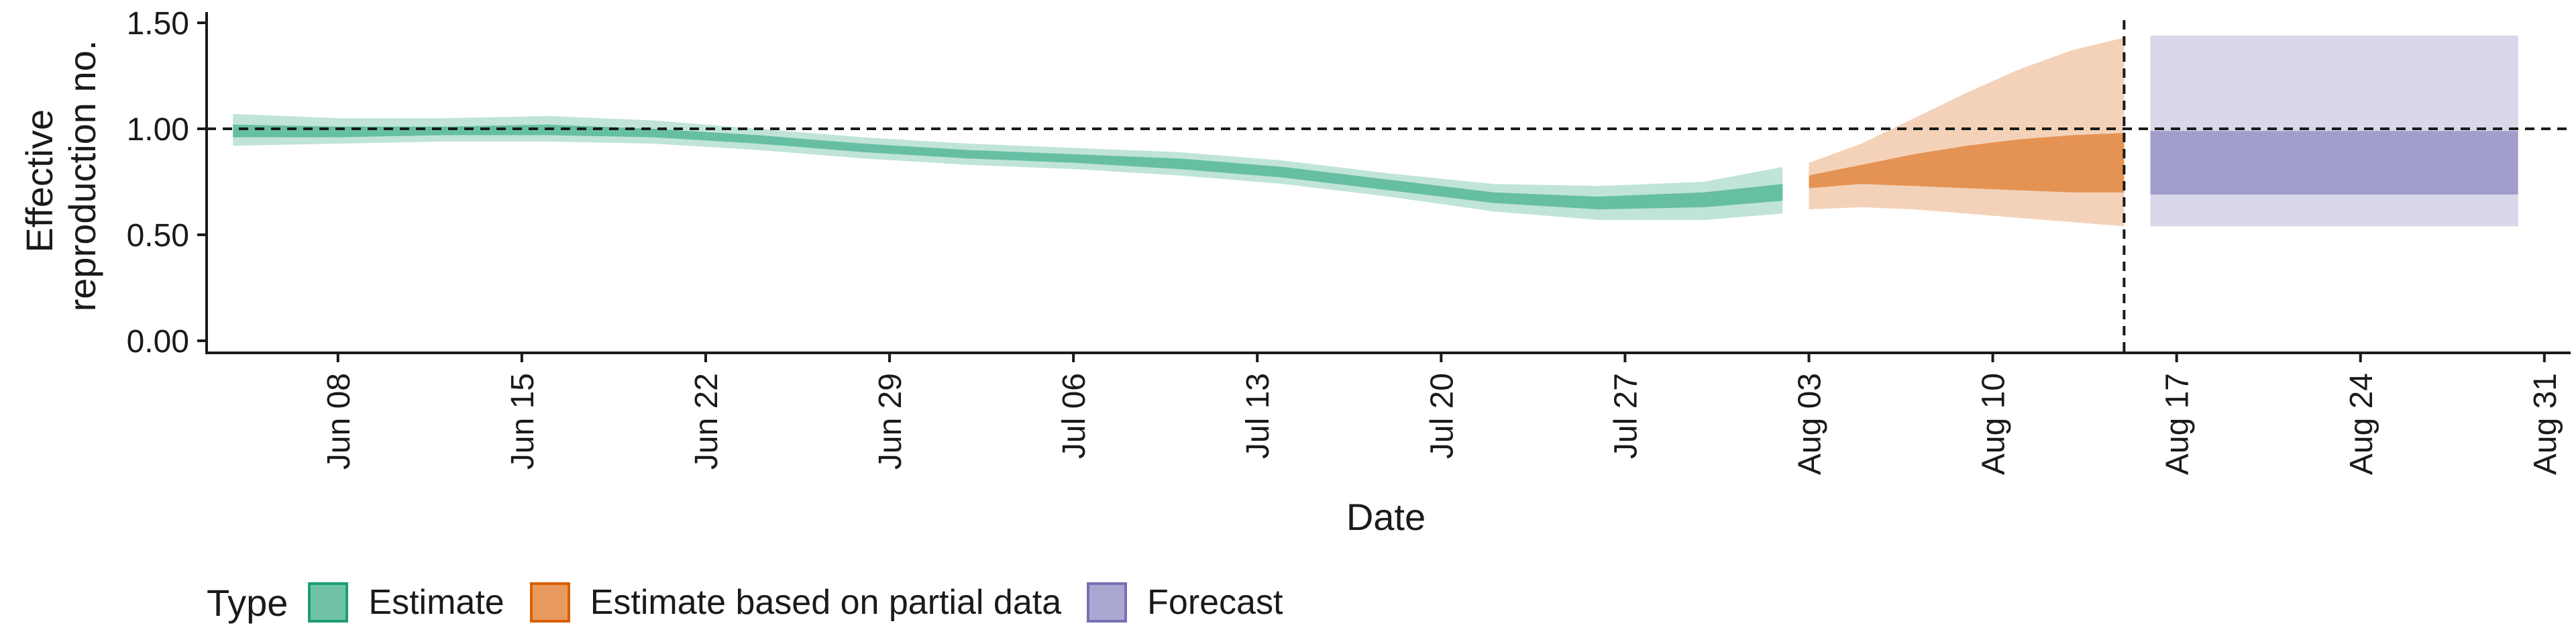 The image size is (2576, 644). Describe the element at coordinates (1215, 602) in the screenshot. I see `legend-label-forecast: Forecast` at that location.